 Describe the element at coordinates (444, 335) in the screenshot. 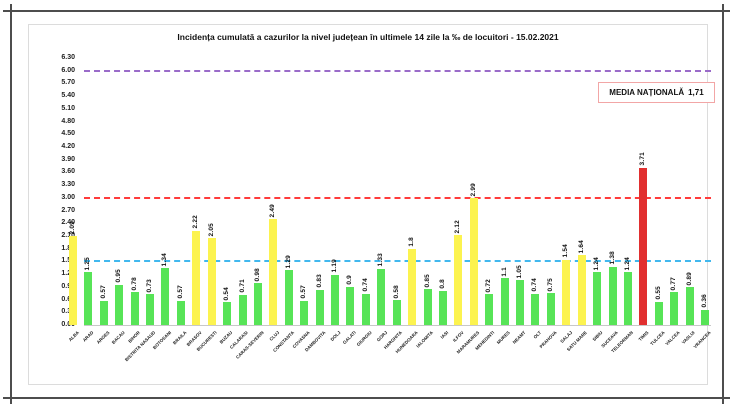

I see `x-axis-category-label: IASI` at that location.